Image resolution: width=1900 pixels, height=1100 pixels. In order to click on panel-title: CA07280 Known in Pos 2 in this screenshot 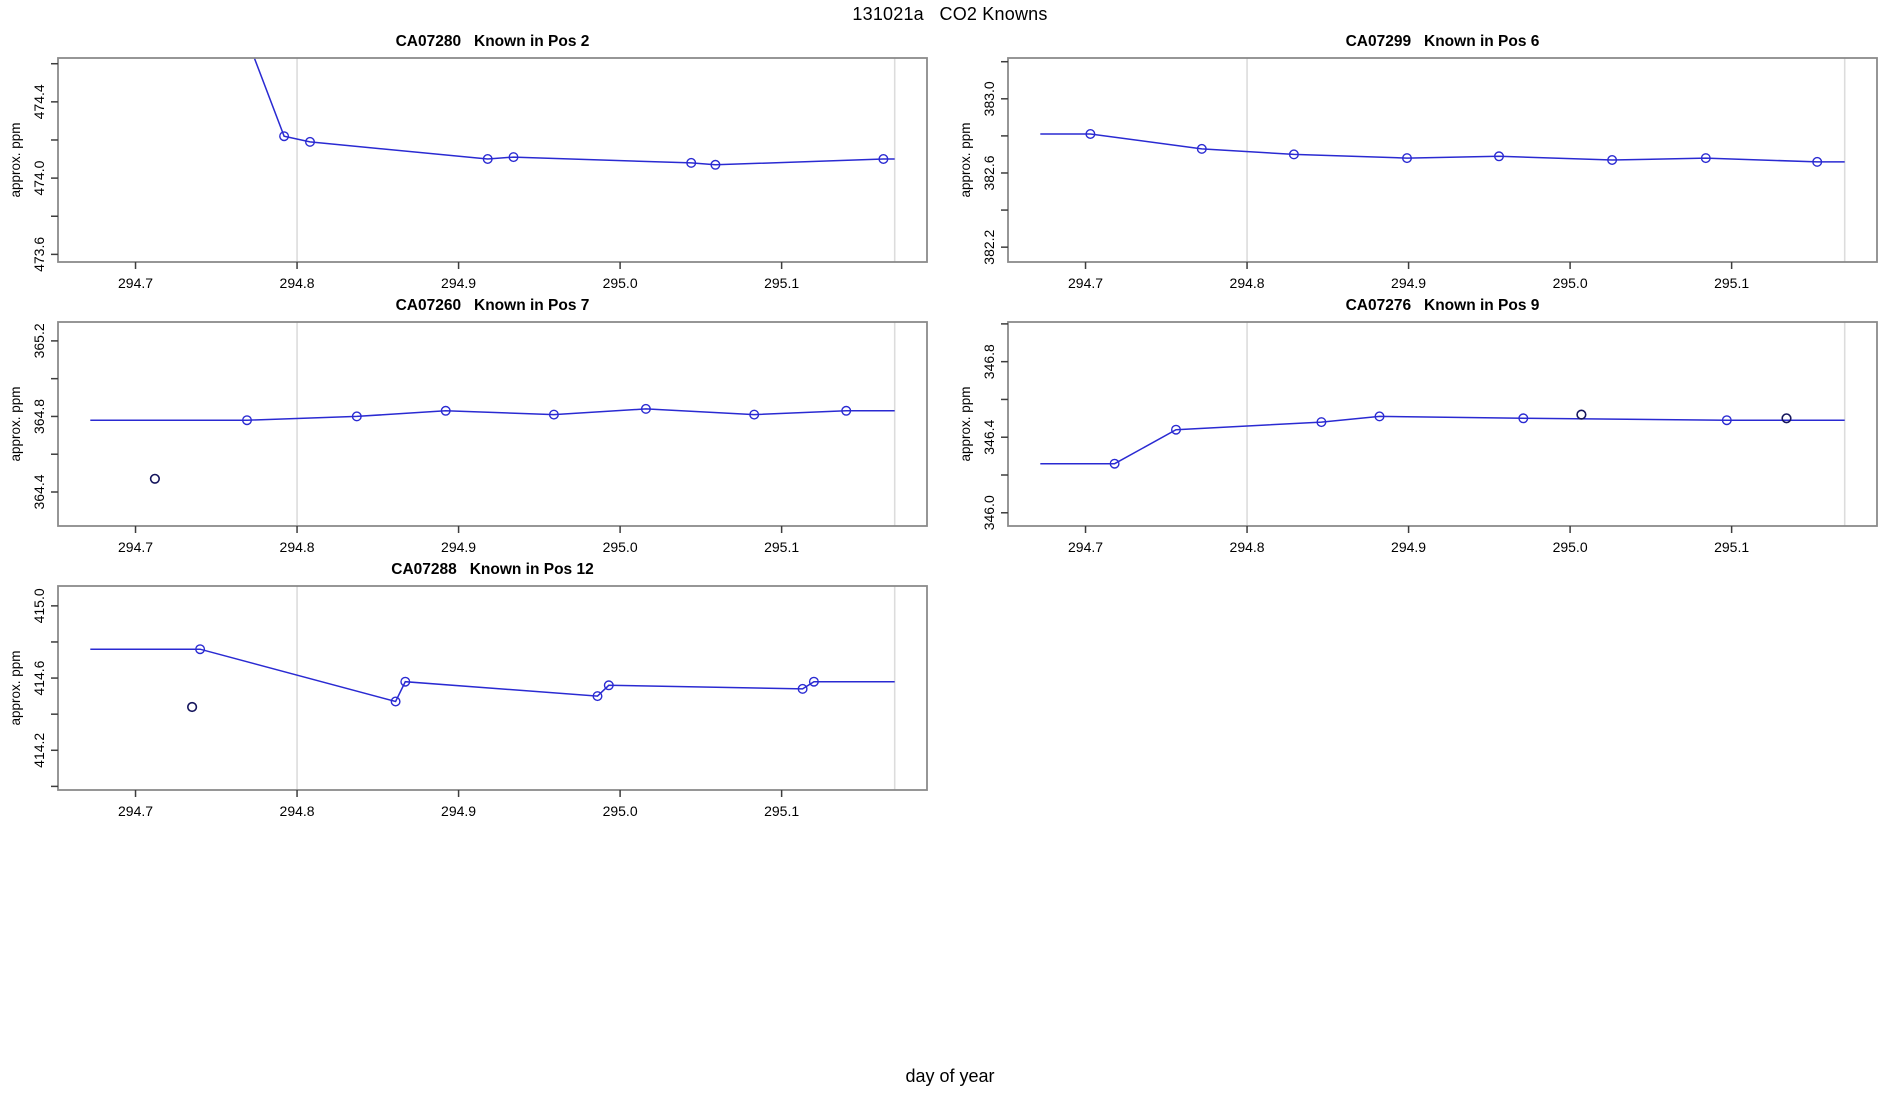, I will do `click(493, 41)`.